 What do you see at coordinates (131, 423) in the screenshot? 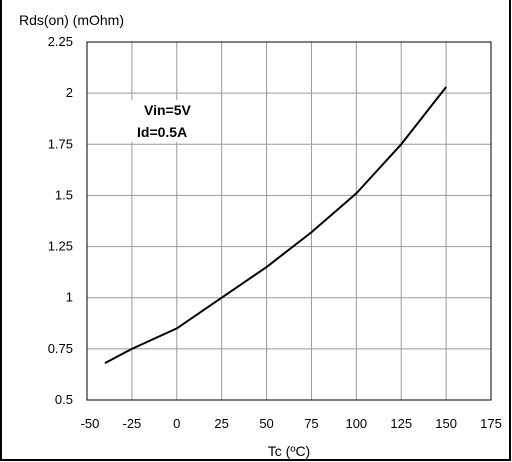
I see `x-tick-label: -25` at bounding box center [131, 423].